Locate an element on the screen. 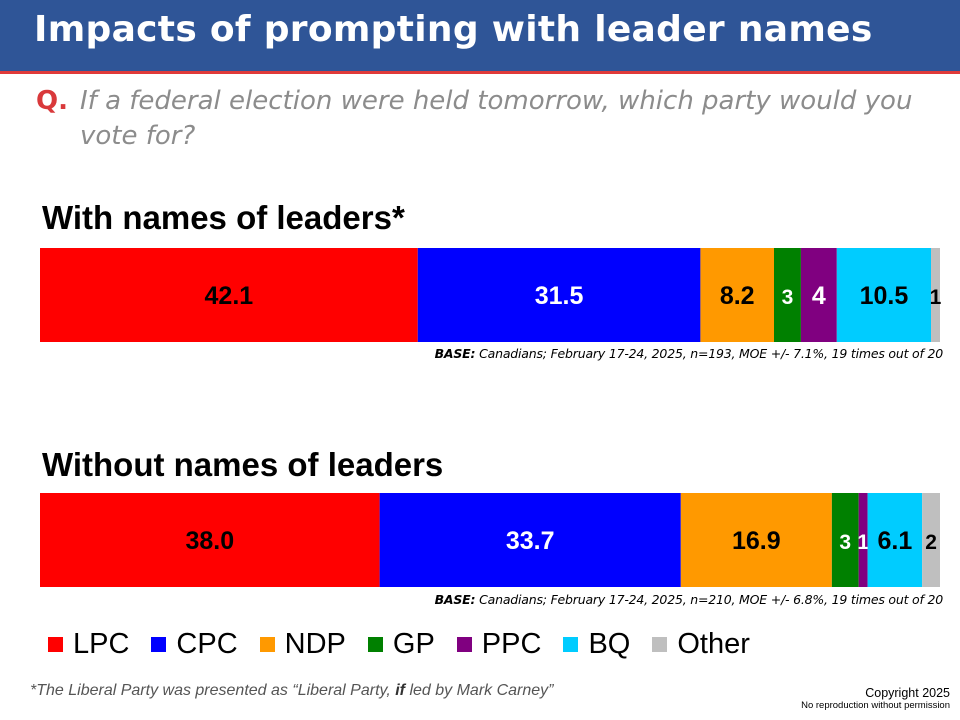 The width and height of the screenshot is (960, 720). data-label-cpc: 31.5 is located at coordinates (559, 296).